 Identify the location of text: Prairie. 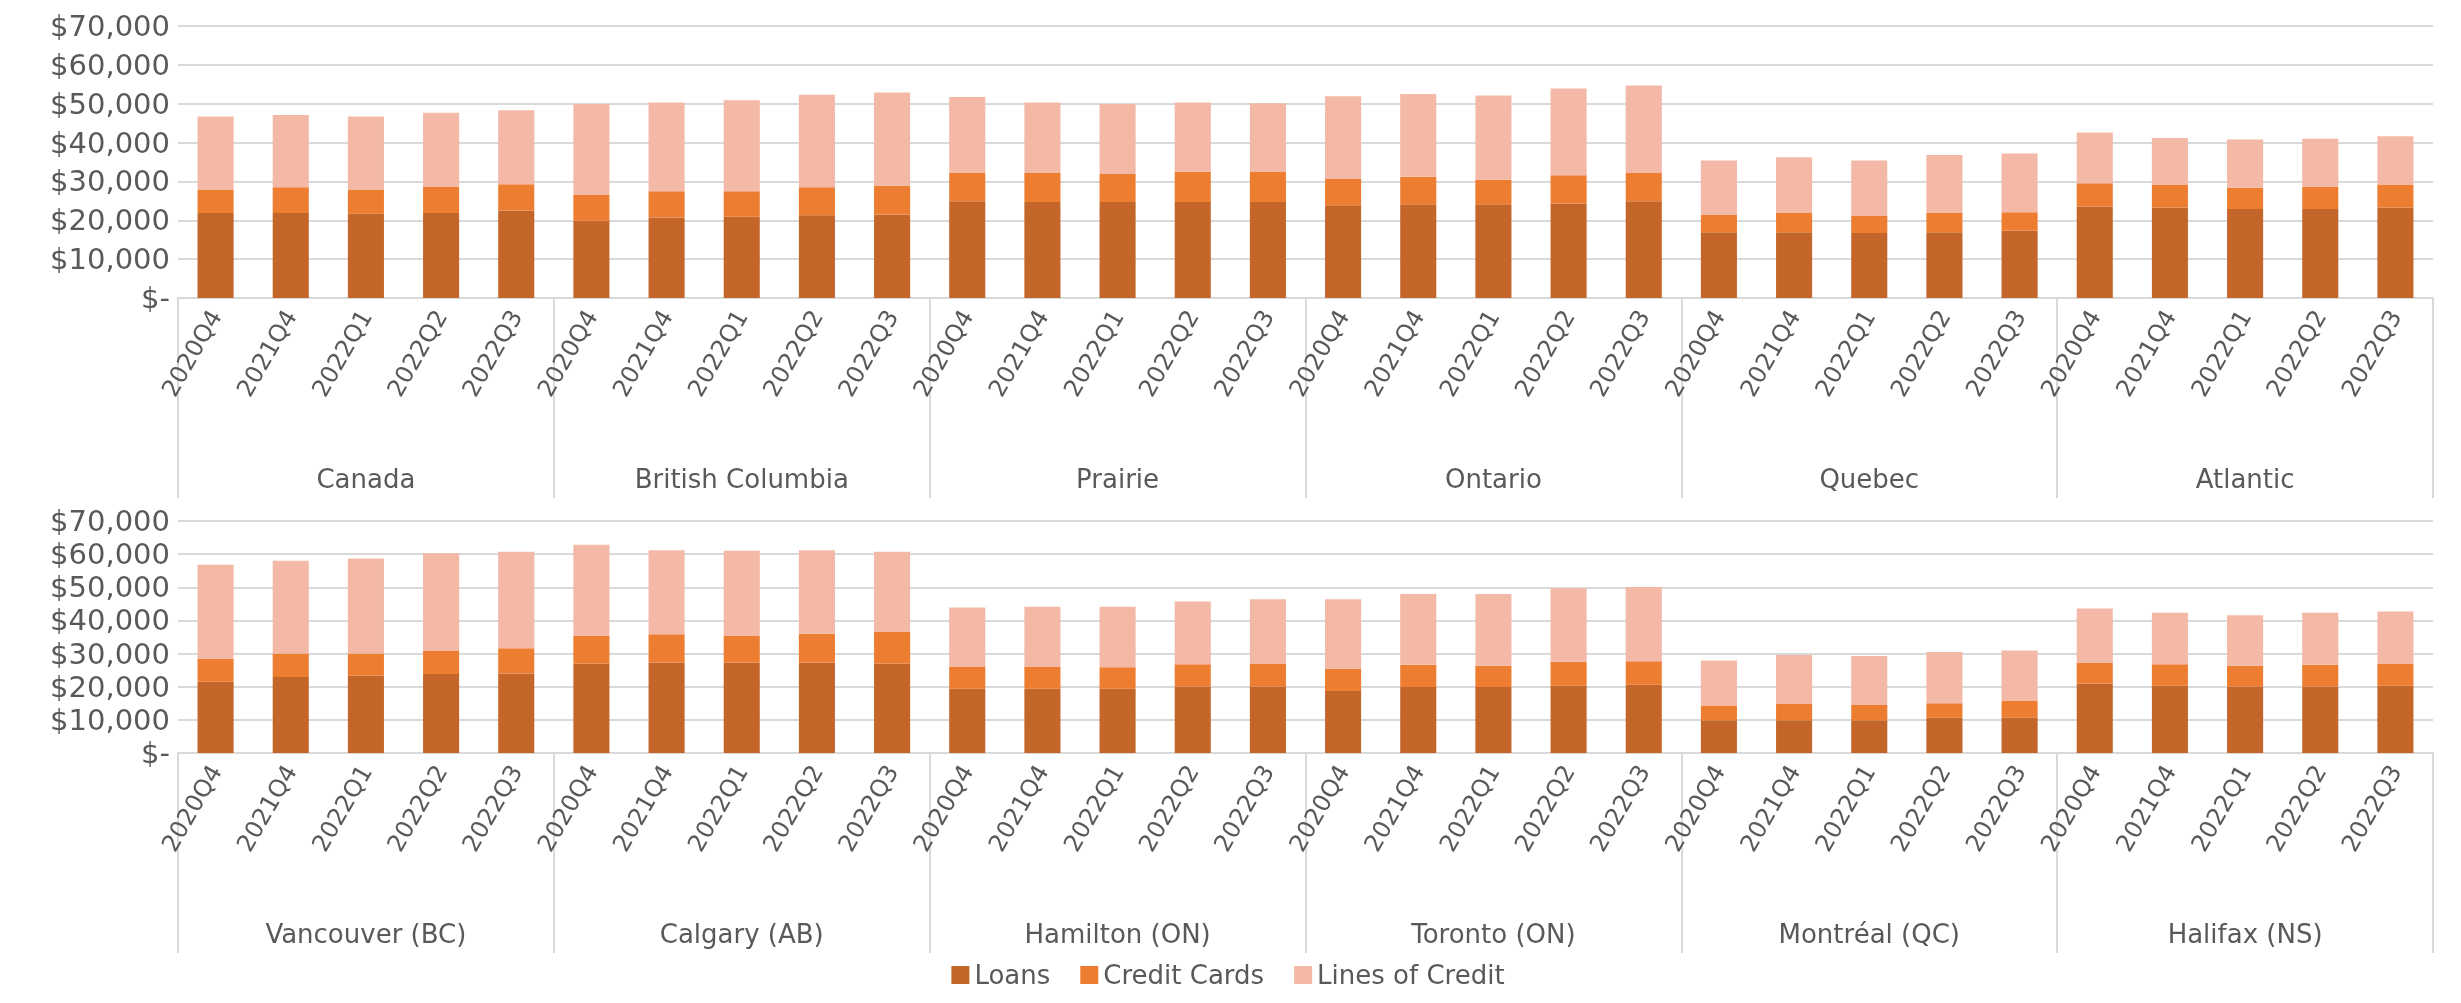
(1118, 479).